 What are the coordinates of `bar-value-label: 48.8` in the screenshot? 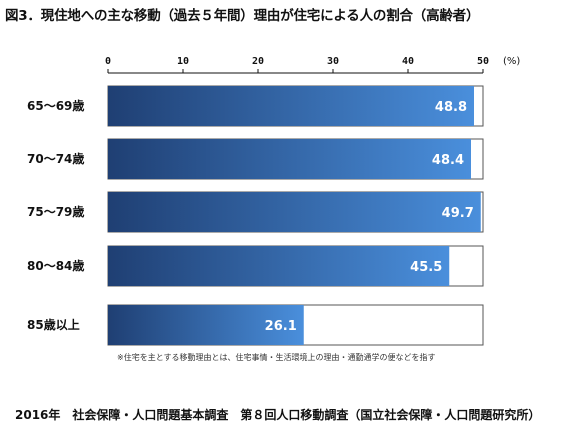 It's located at (451, 107).